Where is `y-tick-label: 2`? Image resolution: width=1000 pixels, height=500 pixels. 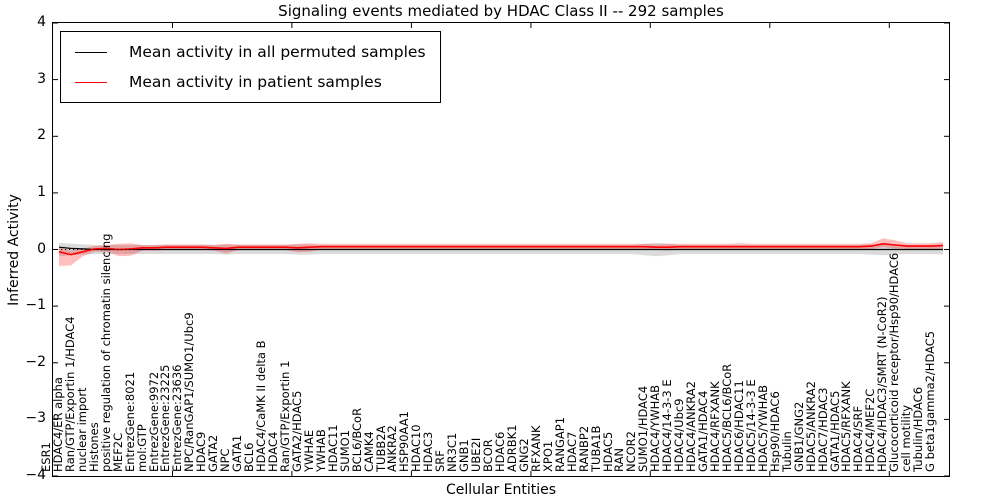
y-tick-label: 2 is located at coordinates (41, 135).